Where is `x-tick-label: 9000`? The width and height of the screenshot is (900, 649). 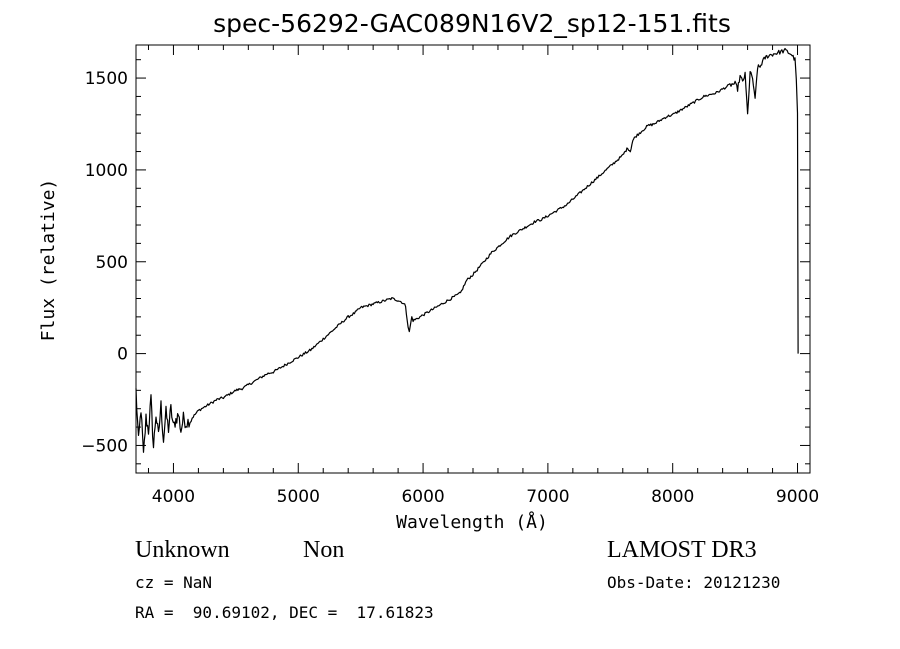 x-tick-label: 9000 is located at coordinates (797, 497).